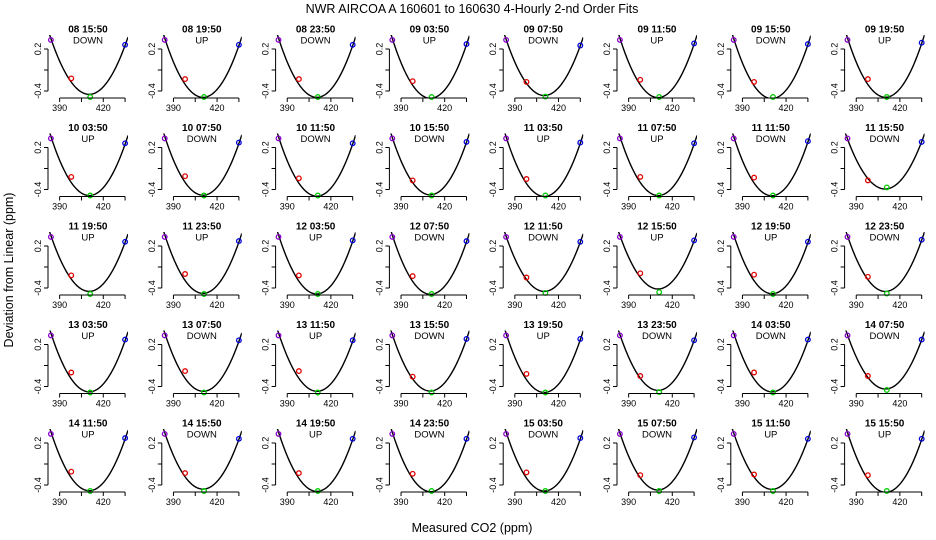 The height and width of the screenshot is (540, 936). I want to click on panel-title: 08 23:50, so click(316, 30).